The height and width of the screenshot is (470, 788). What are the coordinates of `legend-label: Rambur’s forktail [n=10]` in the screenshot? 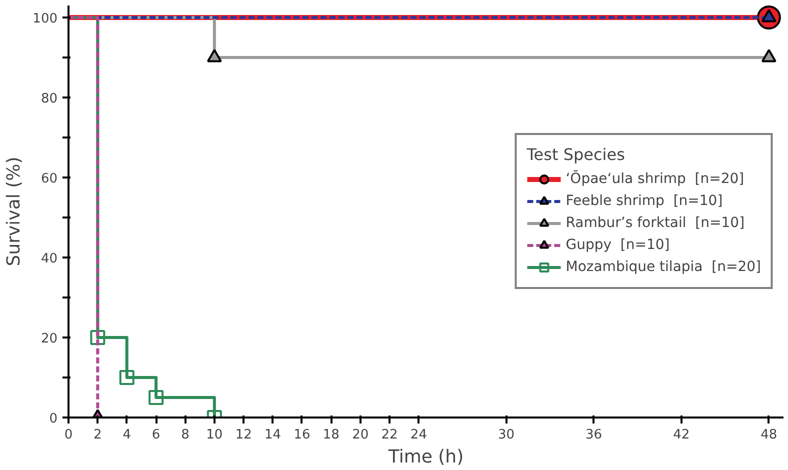 It's located at (655, 223).